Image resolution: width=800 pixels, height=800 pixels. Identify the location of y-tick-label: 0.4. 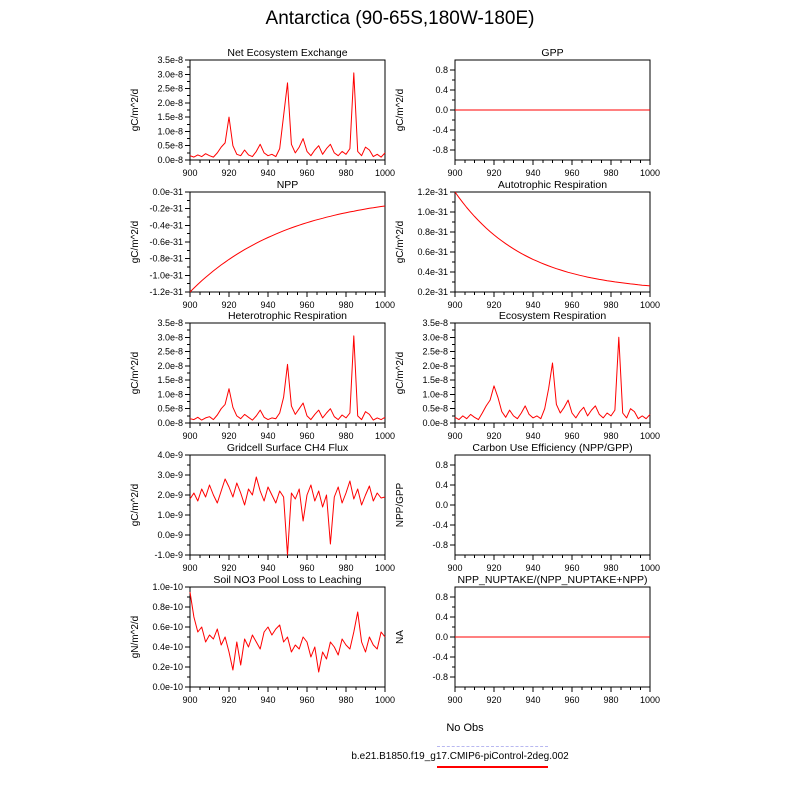
(441, 485).